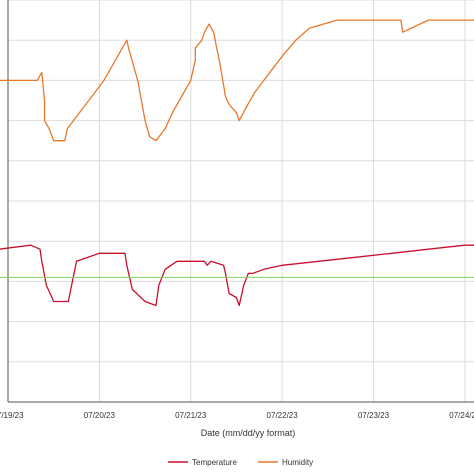 This screenshot has height=474, width=474. I want to click on x-tick-label: 07/22/23, so click(283, 415).